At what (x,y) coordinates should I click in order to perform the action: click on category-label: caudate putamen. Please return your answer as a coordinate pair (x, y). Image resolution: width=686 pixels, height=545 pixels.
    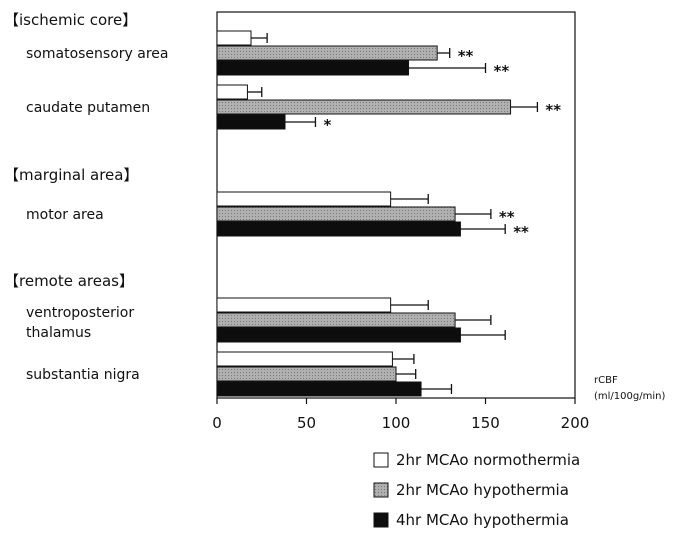
    Looking at the image, I should click on (88, 108).